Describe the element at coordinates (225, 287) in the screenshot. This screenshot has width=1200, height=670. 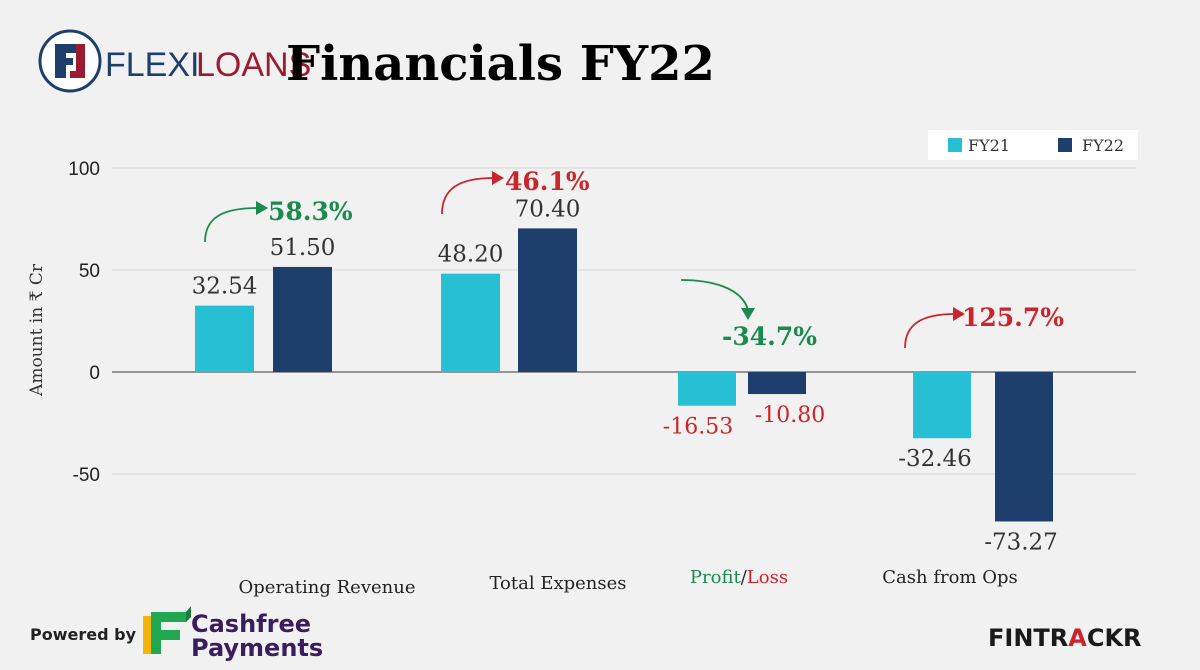
I see `value-label-operating-revenue-fy21: 32.54` at that location.